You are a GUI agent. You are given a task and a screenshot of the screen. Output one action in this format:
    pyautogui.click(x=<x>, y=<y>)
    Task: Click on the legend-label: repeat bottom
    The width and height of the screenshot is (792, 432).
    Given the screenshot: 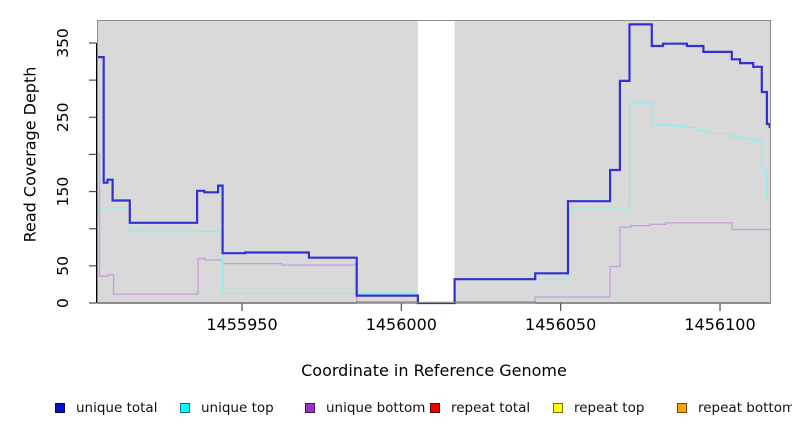 What is the action you would take?
    pyautogui.click(x=745, y=408)
    